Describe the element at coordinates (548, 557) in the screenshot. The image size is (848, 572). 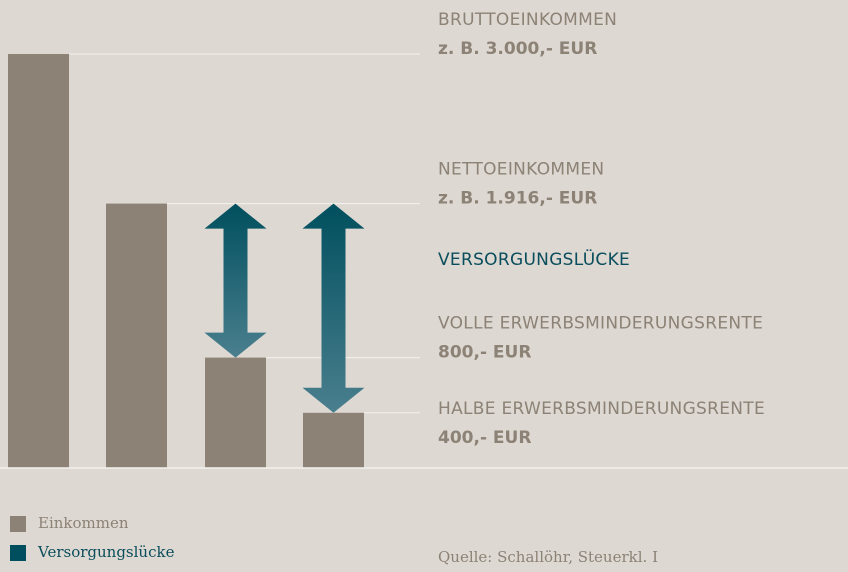
I see `source: Quelle: Schallöhr, Steuerkl. I` at that location.